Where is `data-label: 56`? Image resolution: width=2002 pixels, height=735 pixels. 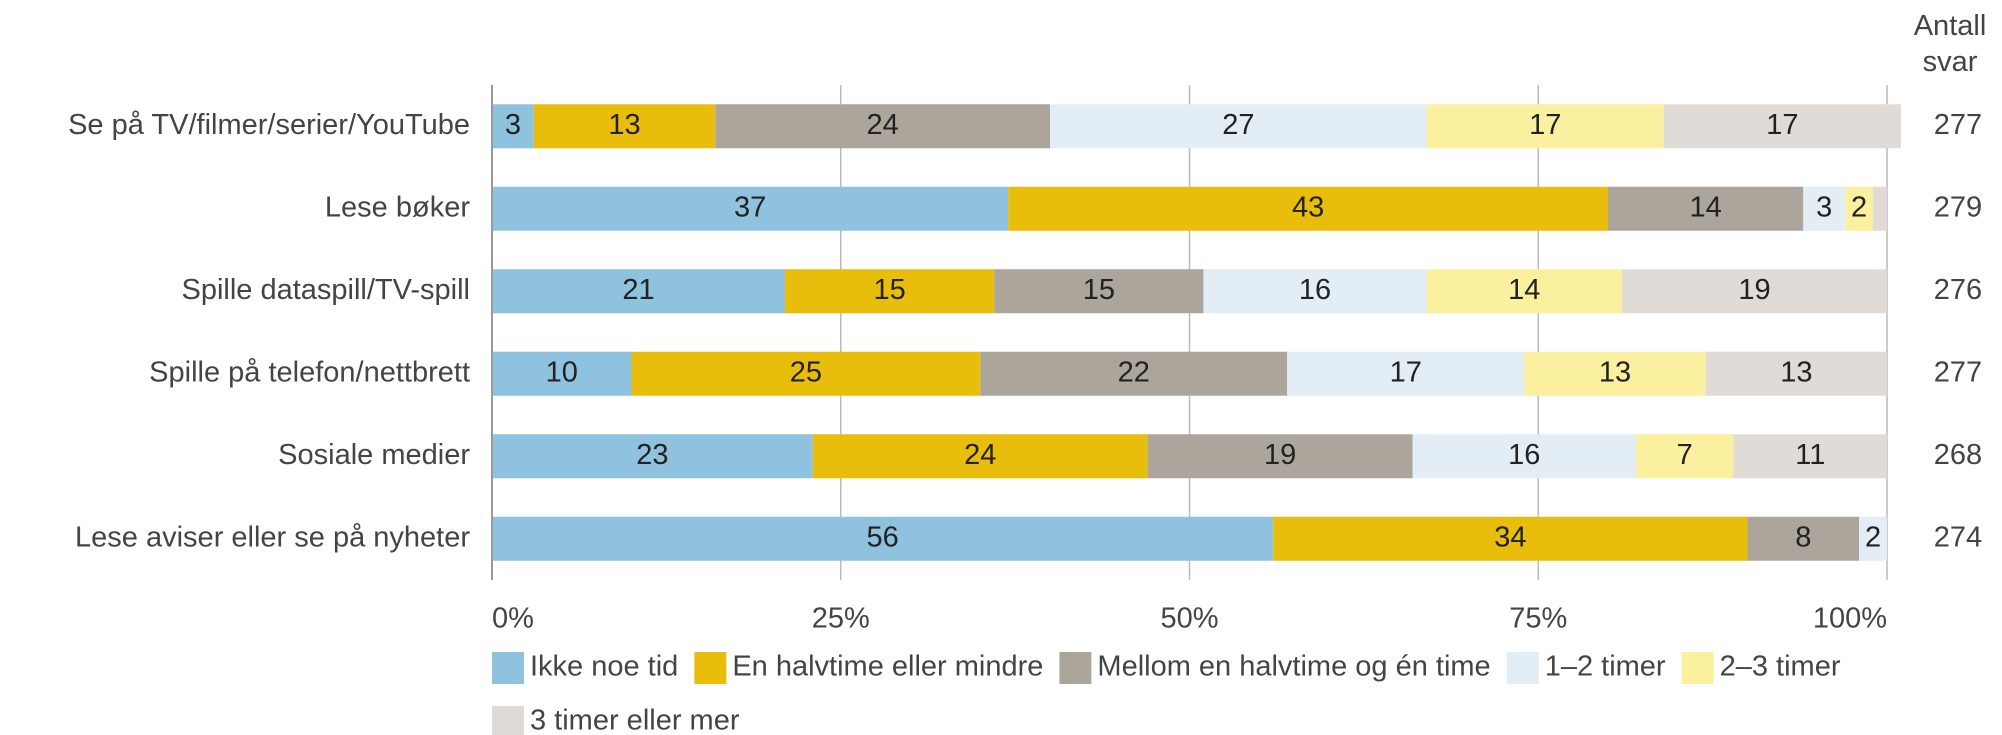
data-label: 56 is located at coordinates (882, 537).